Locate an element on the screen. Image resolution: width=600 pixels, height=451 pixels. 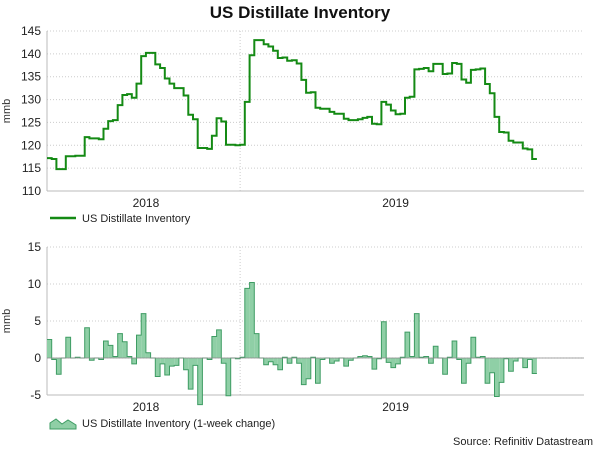
weekly-change-x-ticks: 2018 2019 is located at coordinates (271, 407).